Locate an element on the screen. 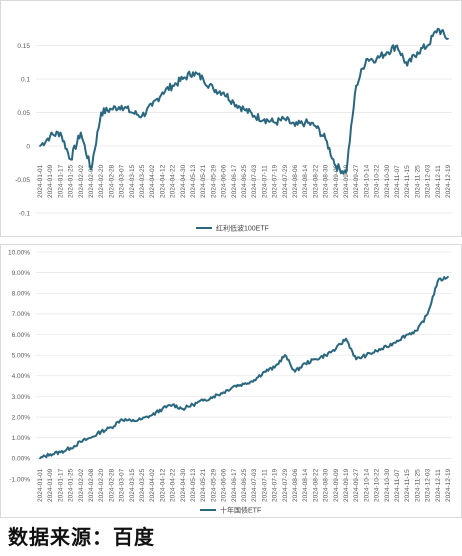 Image resolution: width=462 pixels, height=556 pixels. y-tick-label: 6.00% is located at coordinates (21, 335).